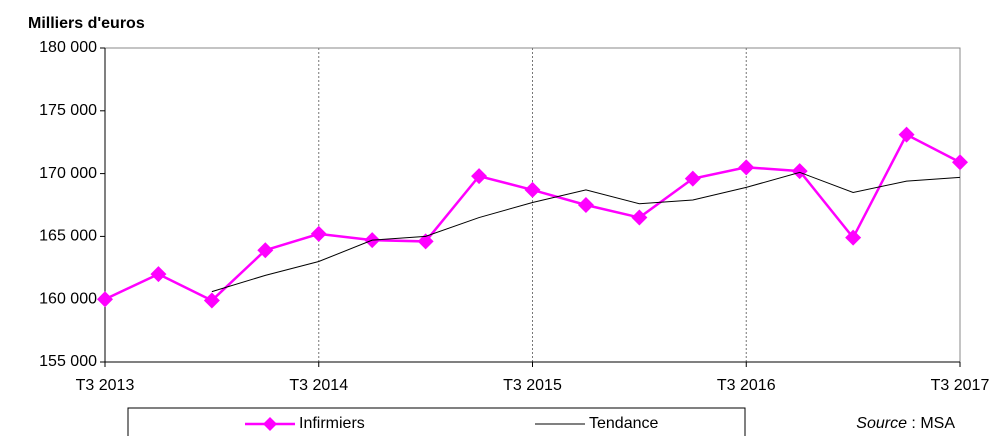 Image resolution: width=1000 pixels, height=436 pixels. What do you see at coordinates (86, 23) in the screenshot?
I see `y-axis-title: Milliers d'euros` at bounding box center [86, 23].